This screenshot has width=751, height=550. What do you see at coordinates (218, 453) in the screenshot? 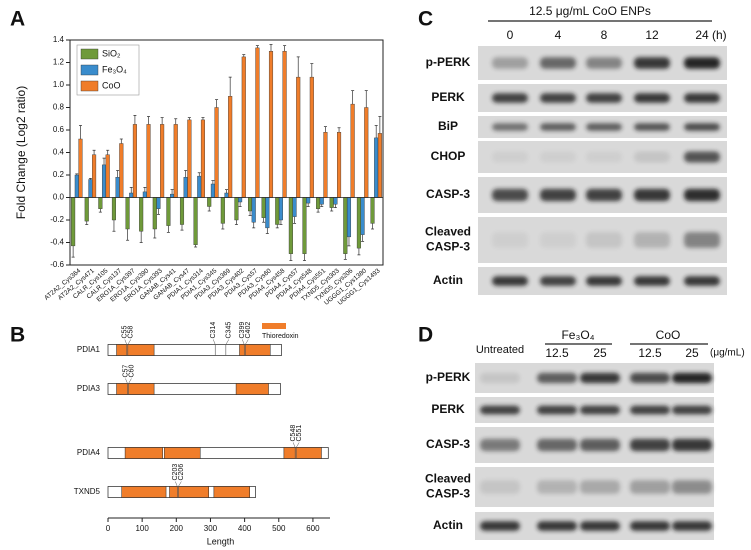
I see `protein-bar` at bounding box center [218, 453].